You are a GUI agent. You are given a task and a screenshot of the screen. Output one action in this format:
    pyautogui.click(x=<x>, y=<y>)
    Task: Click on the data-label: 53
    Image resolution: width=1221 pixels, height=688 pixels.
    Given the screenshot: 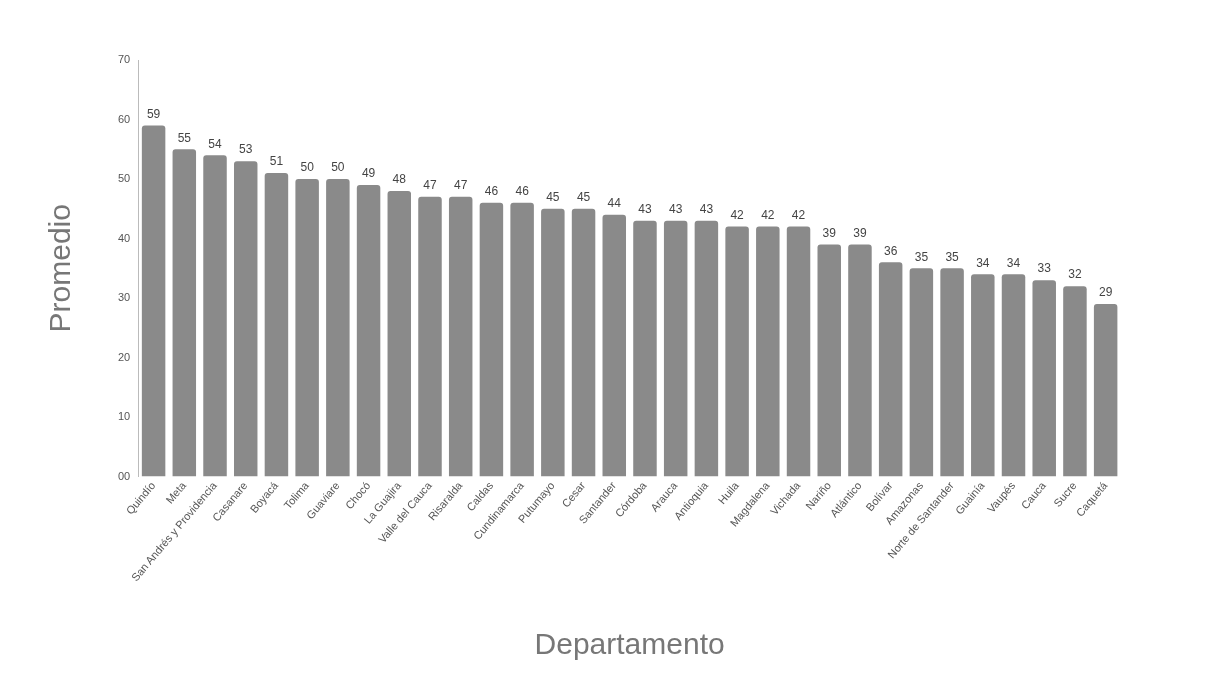 What is the action you would take?
    pyautogui.click(x=246, y=149)
    